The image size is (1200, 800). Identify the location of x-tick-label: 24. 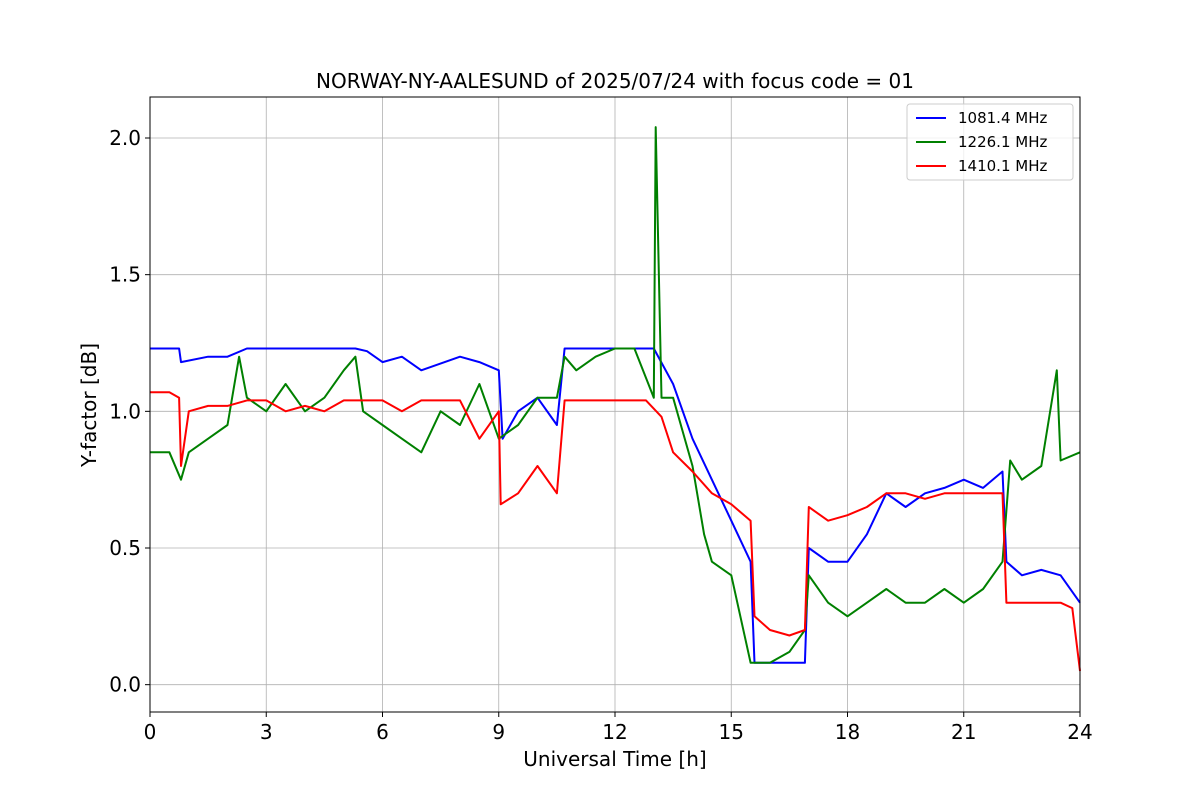
(1079, 732).